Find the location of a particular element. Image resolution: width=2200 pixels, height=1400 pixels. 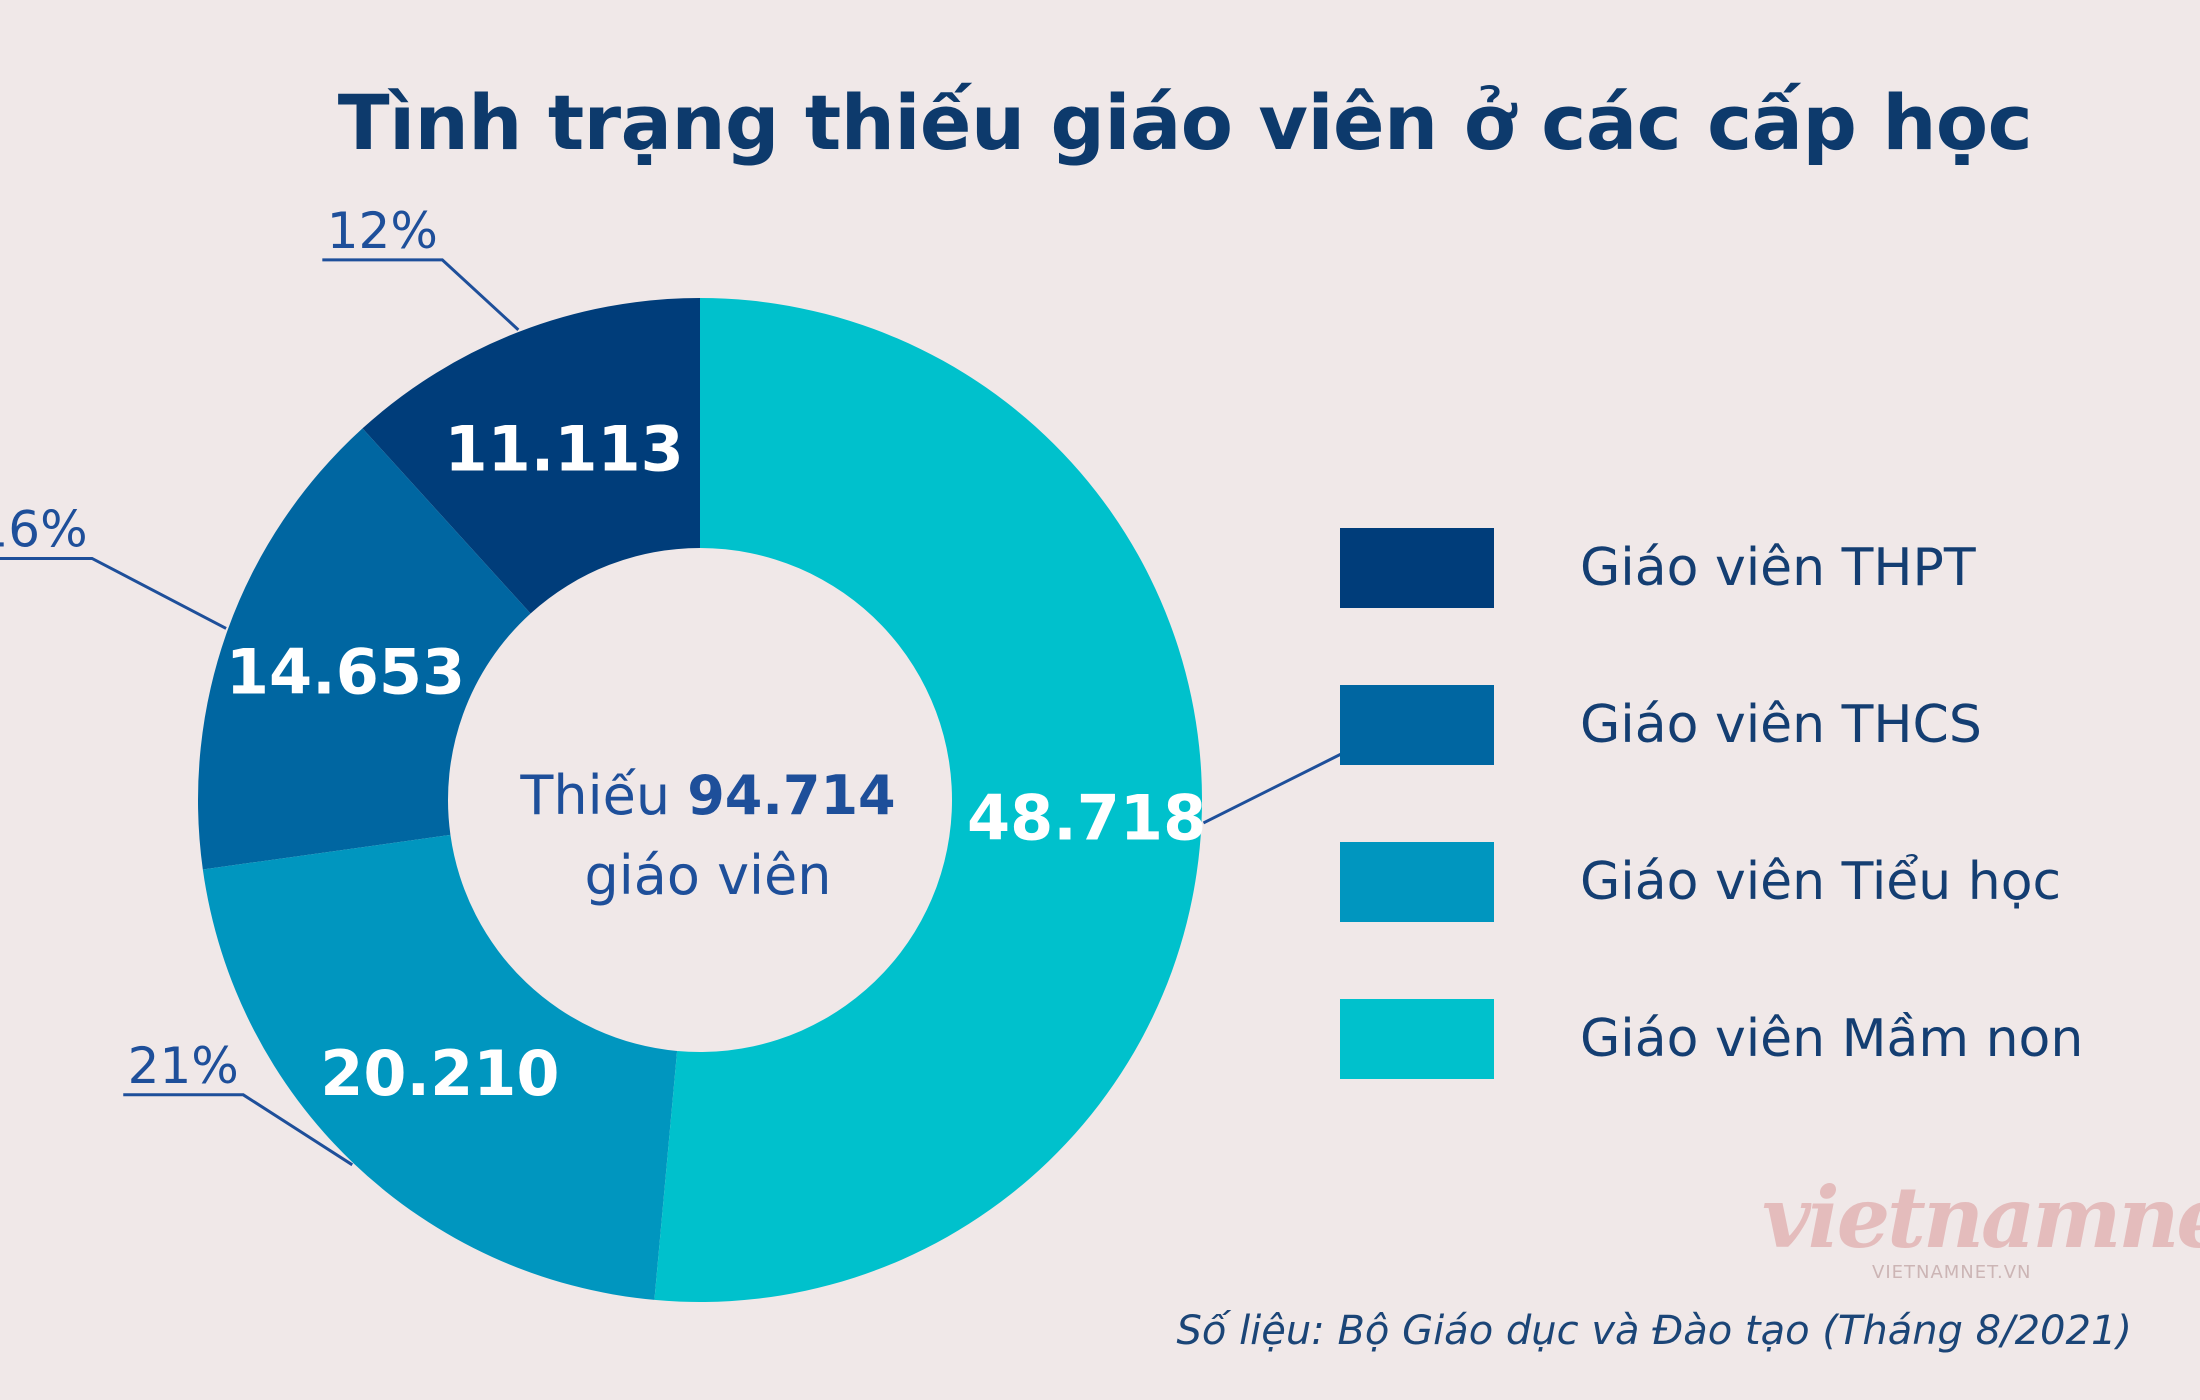

value-label-giao-vien-thpt: 11.113 is located at coordinates (563, 448).